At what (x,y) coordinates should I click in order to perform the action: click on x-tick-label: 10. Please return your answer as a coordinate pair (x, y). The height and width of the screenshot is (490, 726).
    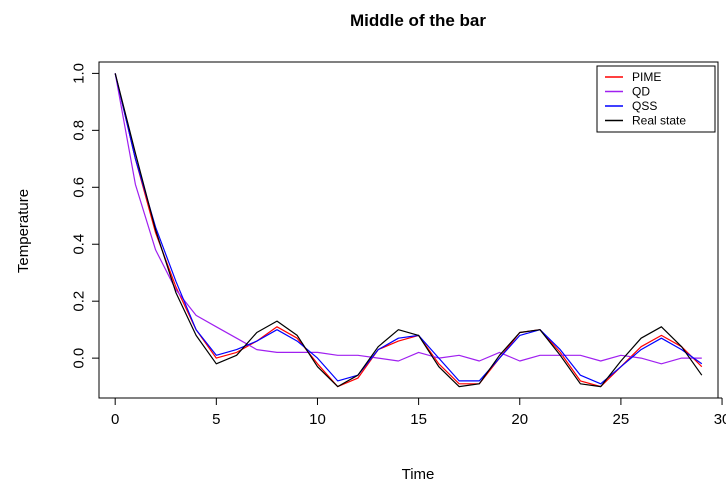
    Looking at the image, I should click on (317, 419).